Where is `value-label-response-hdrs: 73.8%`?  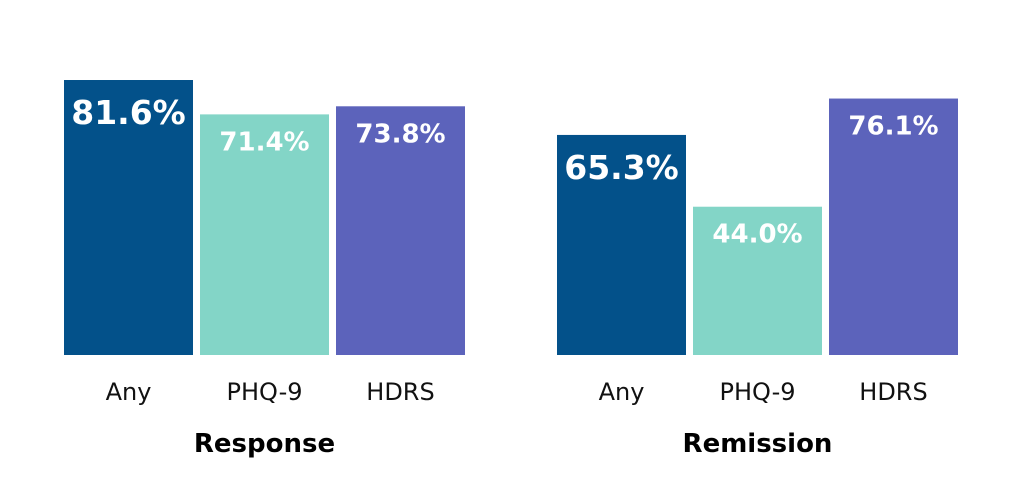 value-label-response-hdrs: 73.8% is located at coordinates (400, 134).